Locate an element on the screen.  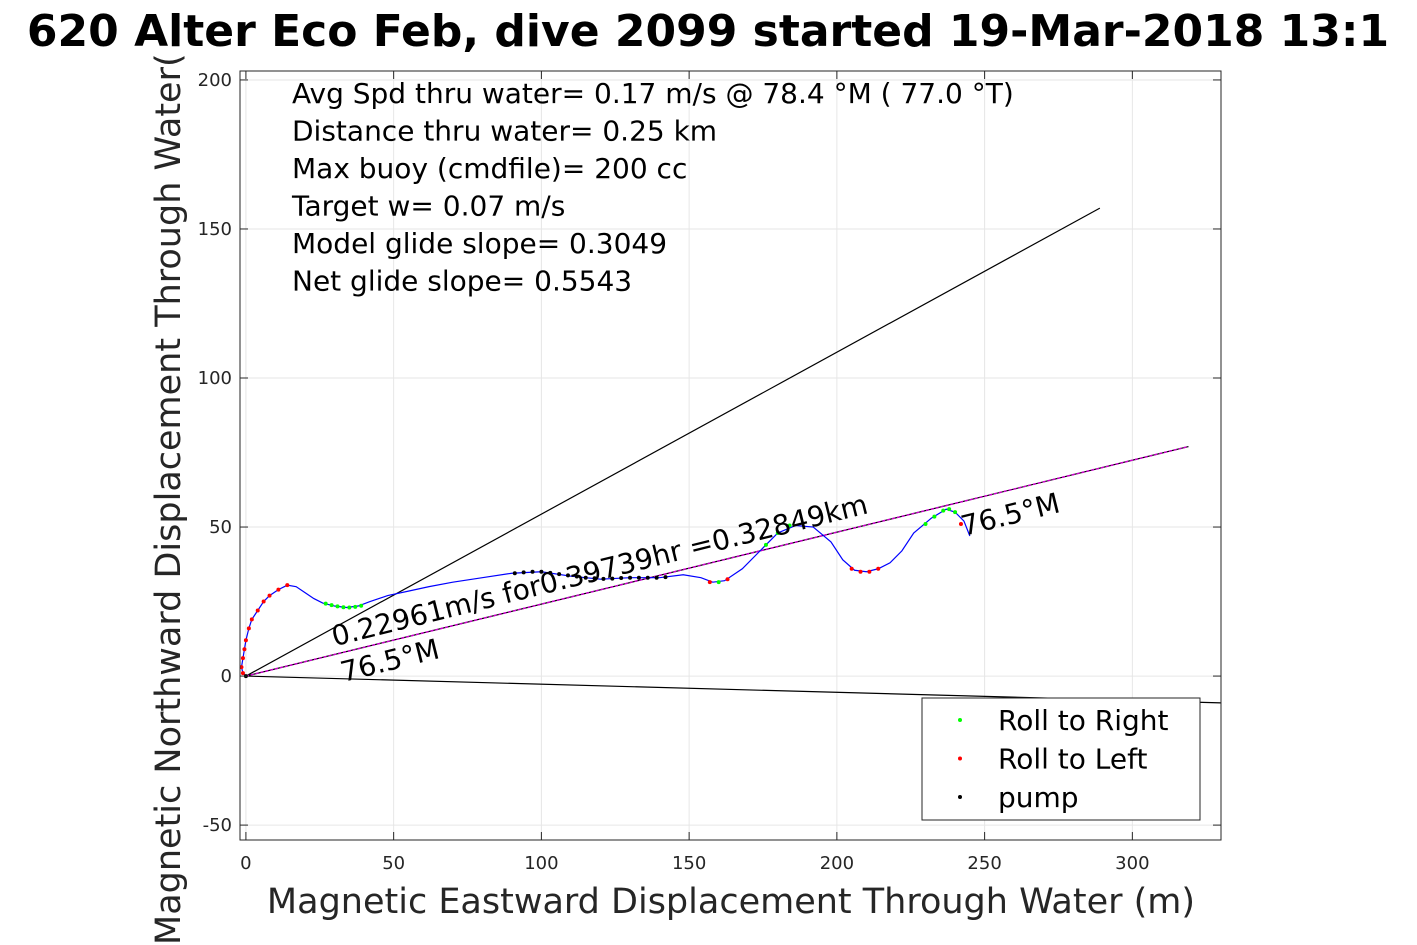
x-tick-label: 50 is located at coordinates (393, 863).